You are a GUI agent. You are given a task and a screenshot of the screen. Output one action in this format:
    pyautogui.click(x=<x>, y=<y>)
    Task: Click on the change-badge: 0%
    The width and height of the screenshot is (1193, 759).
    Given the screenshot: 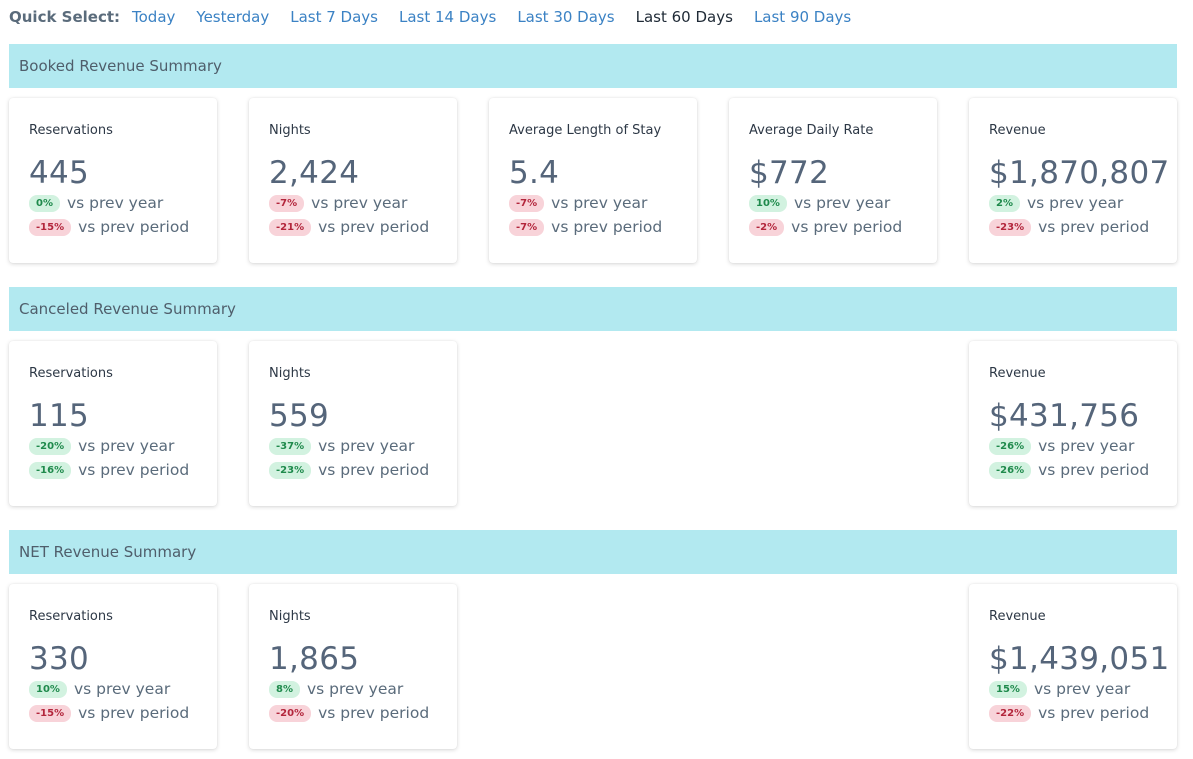 What is the action you would take?
    pyautogui.click(x=44, y=203)
    